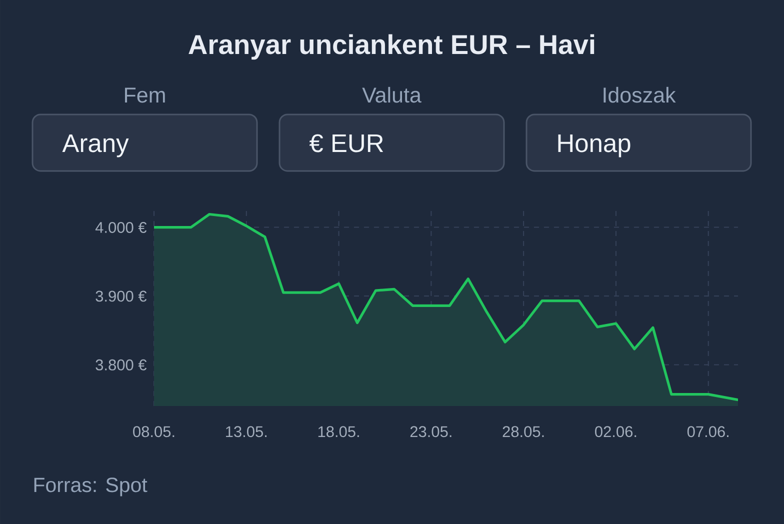 Image resolution: width=784 pixels, height=524 pixels. I want to click on text: Fem, so click(145, 95).